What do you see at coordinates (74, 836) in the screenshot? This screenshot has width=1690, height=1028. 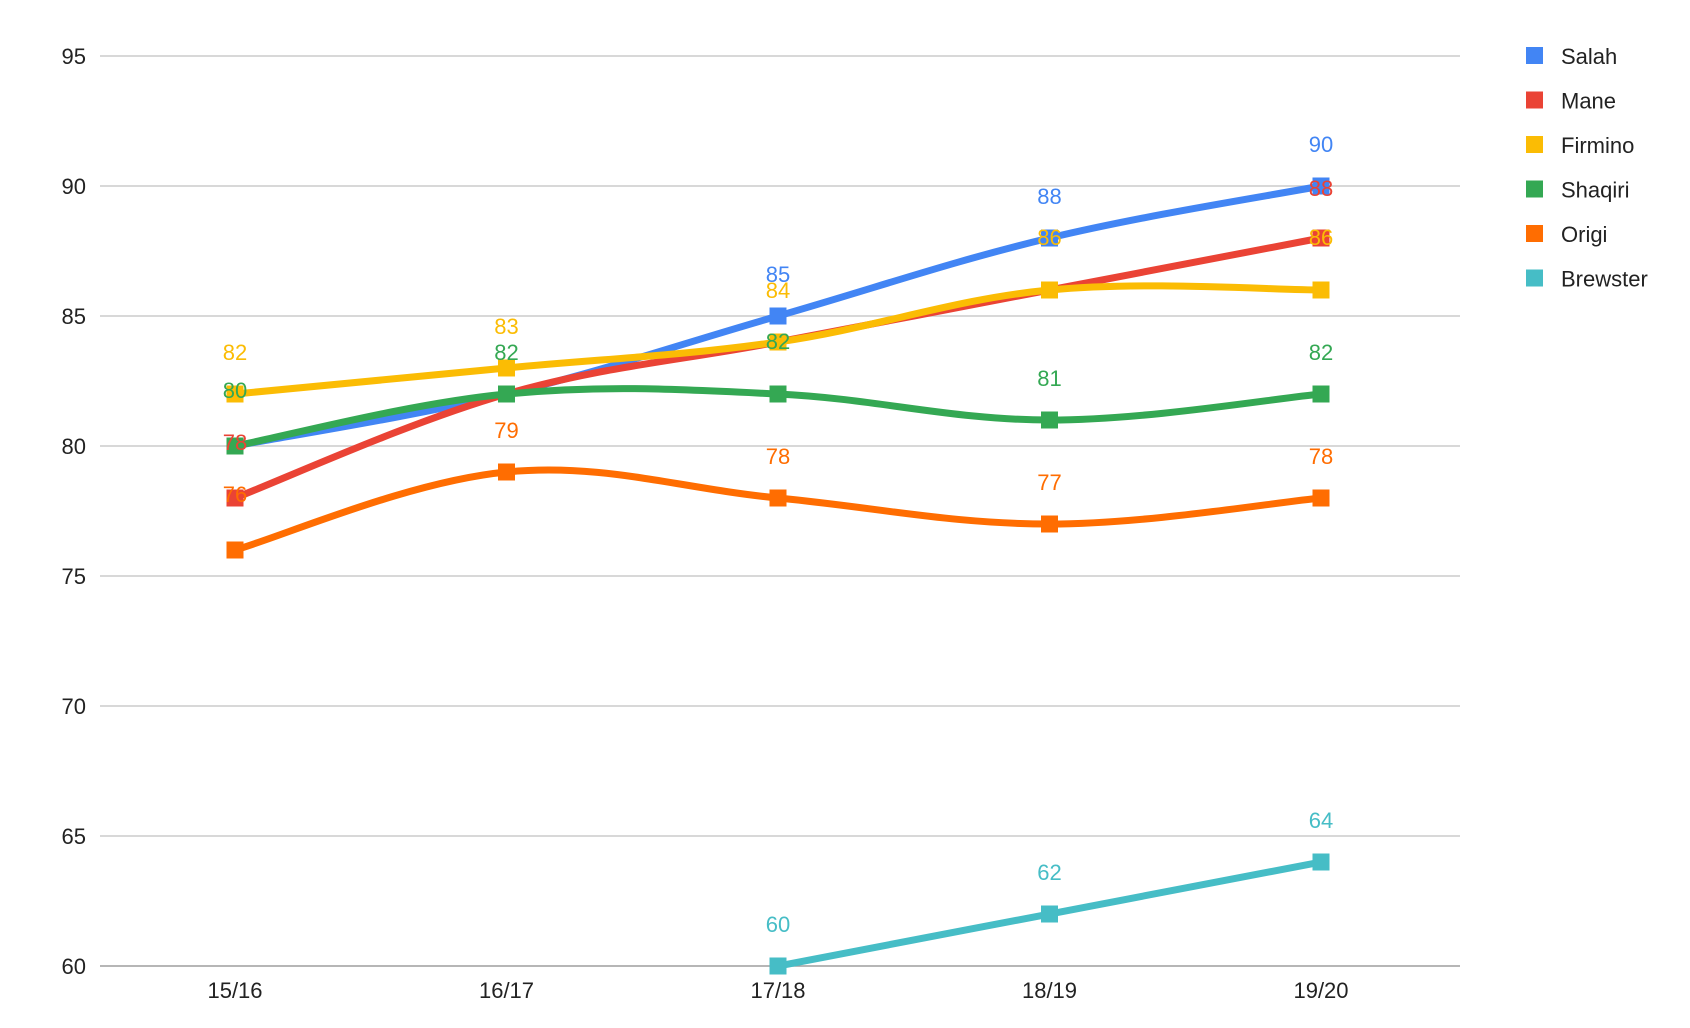 I see `y-tick-label: 65` at bounding box center [74, 836].